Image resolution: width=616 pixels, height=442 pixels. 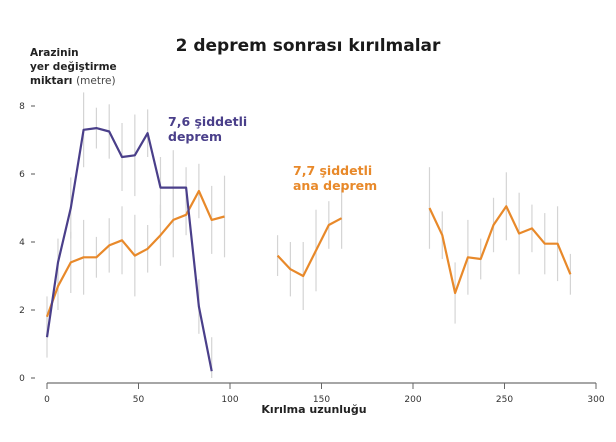 I want to click on y-tick-label: 6, so click(x=22, y=175).